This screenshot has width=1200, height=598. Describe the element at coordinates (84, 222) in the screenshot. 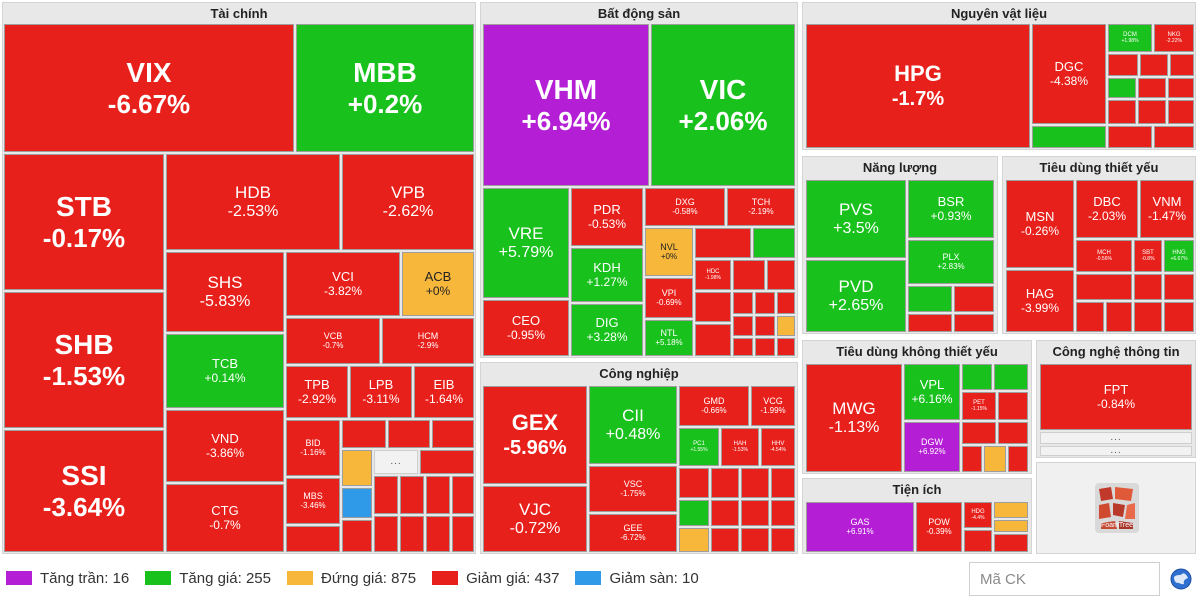

I see `stock-tile-stb: STB -0.17%` at that location.